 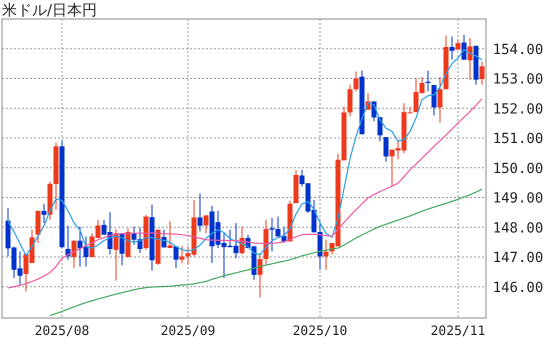 What do you see at coordinates (518, 109) in the screenshot?
I see `y-tick-label: 152.00` at bounding box center [518, 109].